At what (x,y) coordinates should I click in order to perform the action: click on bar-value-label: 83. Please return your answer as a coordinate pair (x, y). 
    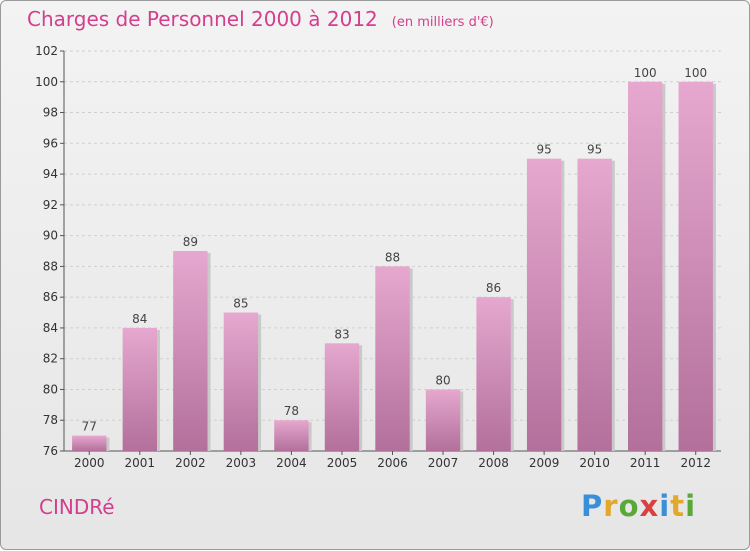
    Looking at the image, I should click on (341, 334).